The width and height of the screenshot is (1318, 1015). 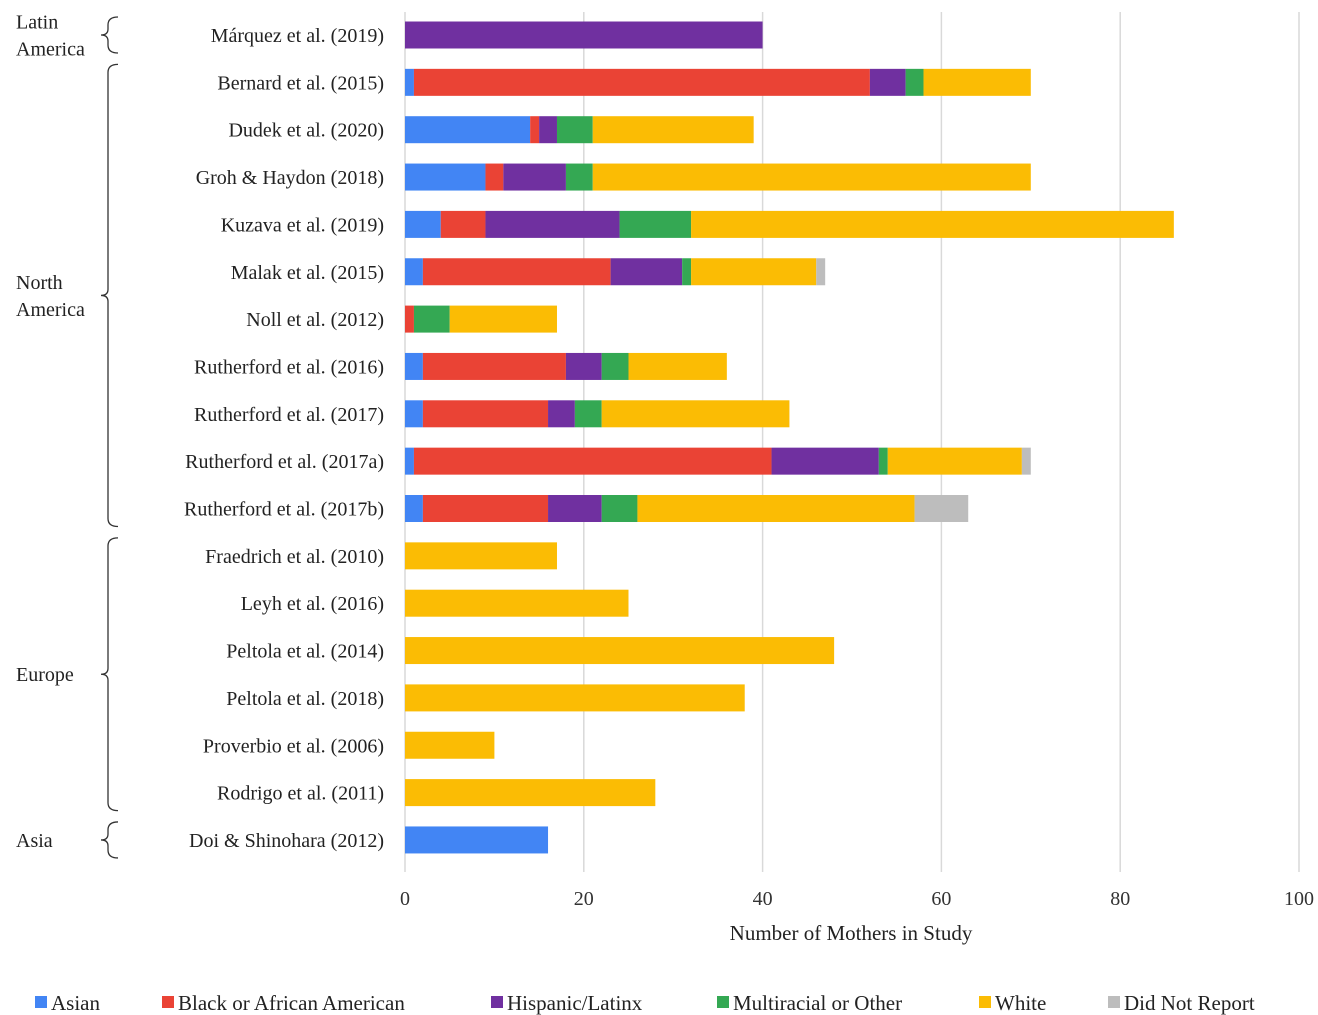 I want to click on study-label: Proverbio et al. (2006), so click(x=293, y=746).